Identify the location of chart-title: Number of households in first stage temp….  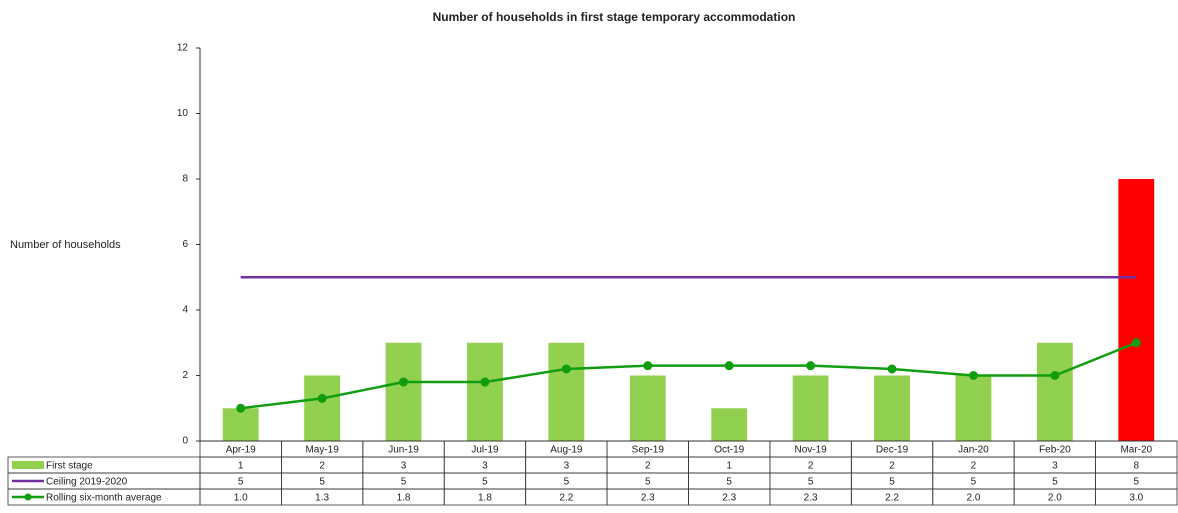
(614, 17).